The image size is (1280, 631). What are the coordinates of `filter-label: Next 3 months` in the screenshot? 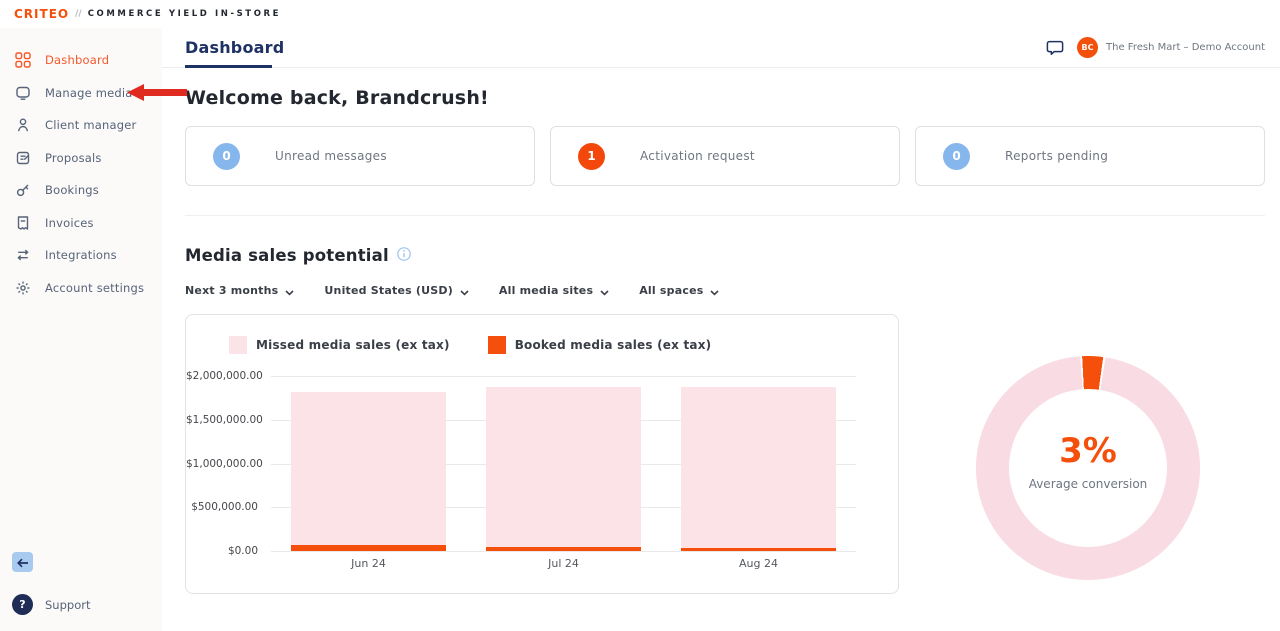 It's located at (232, 290).